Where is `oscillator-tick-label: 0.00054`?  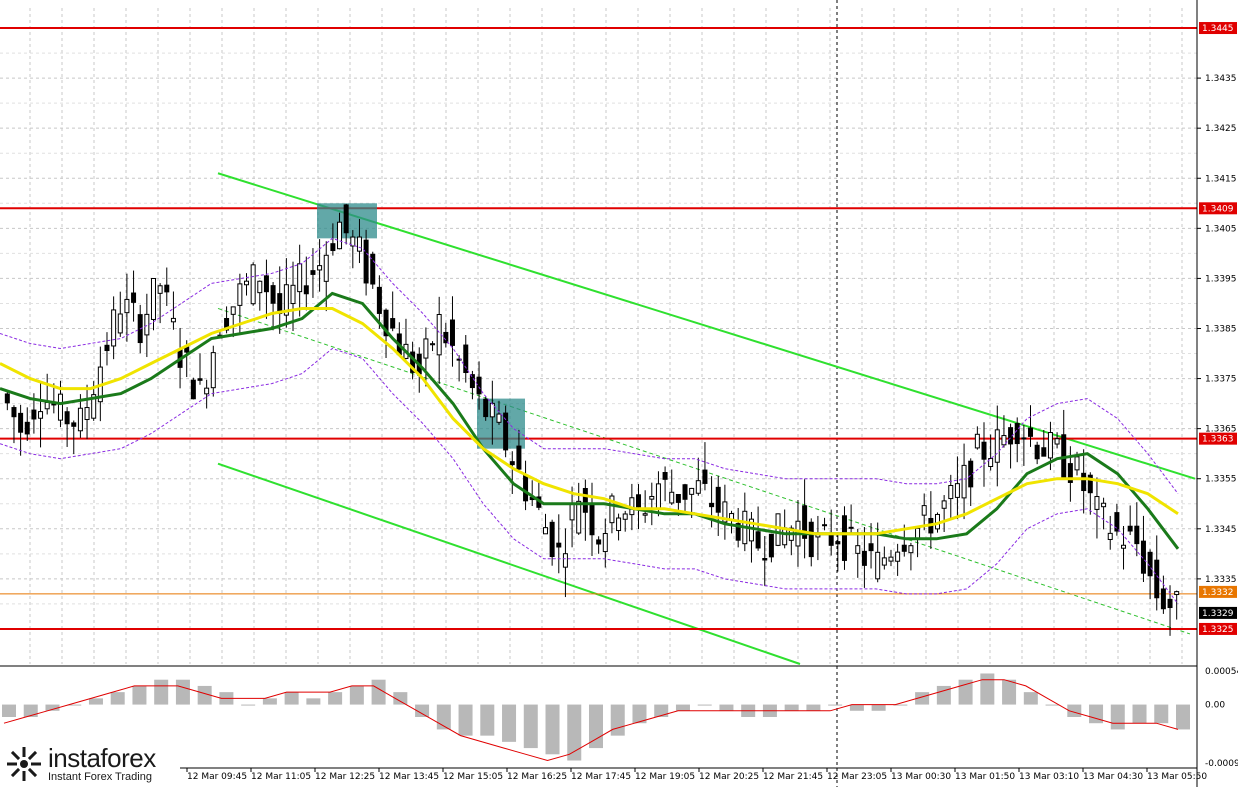
oscillator-tick-label: 0.00054 is located at coordinates (1221, 672).